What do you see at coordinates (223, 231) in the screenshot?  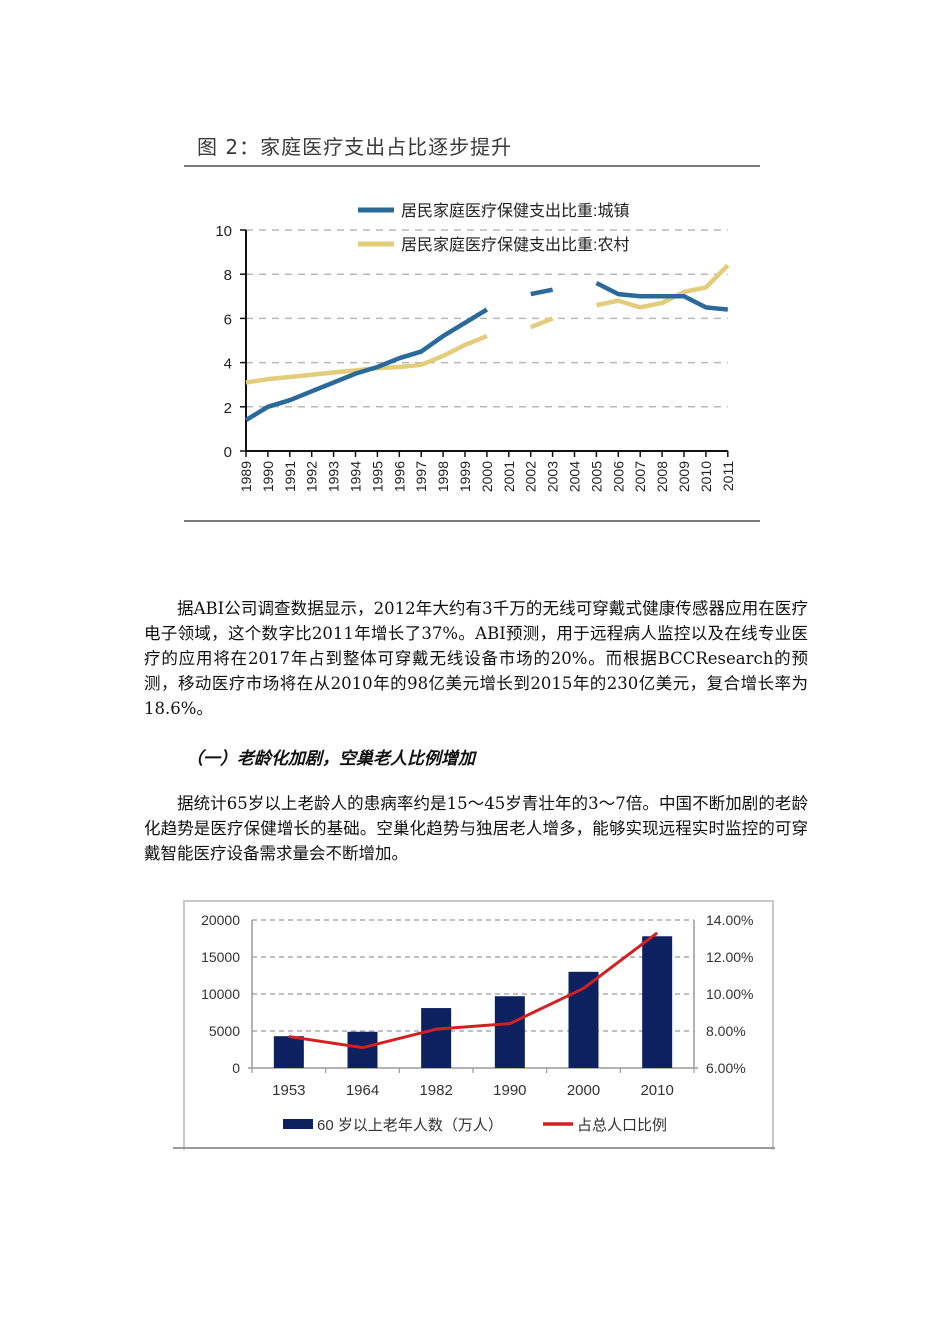 I see `y-tick-label: 10` at bounding box center [223, 231].